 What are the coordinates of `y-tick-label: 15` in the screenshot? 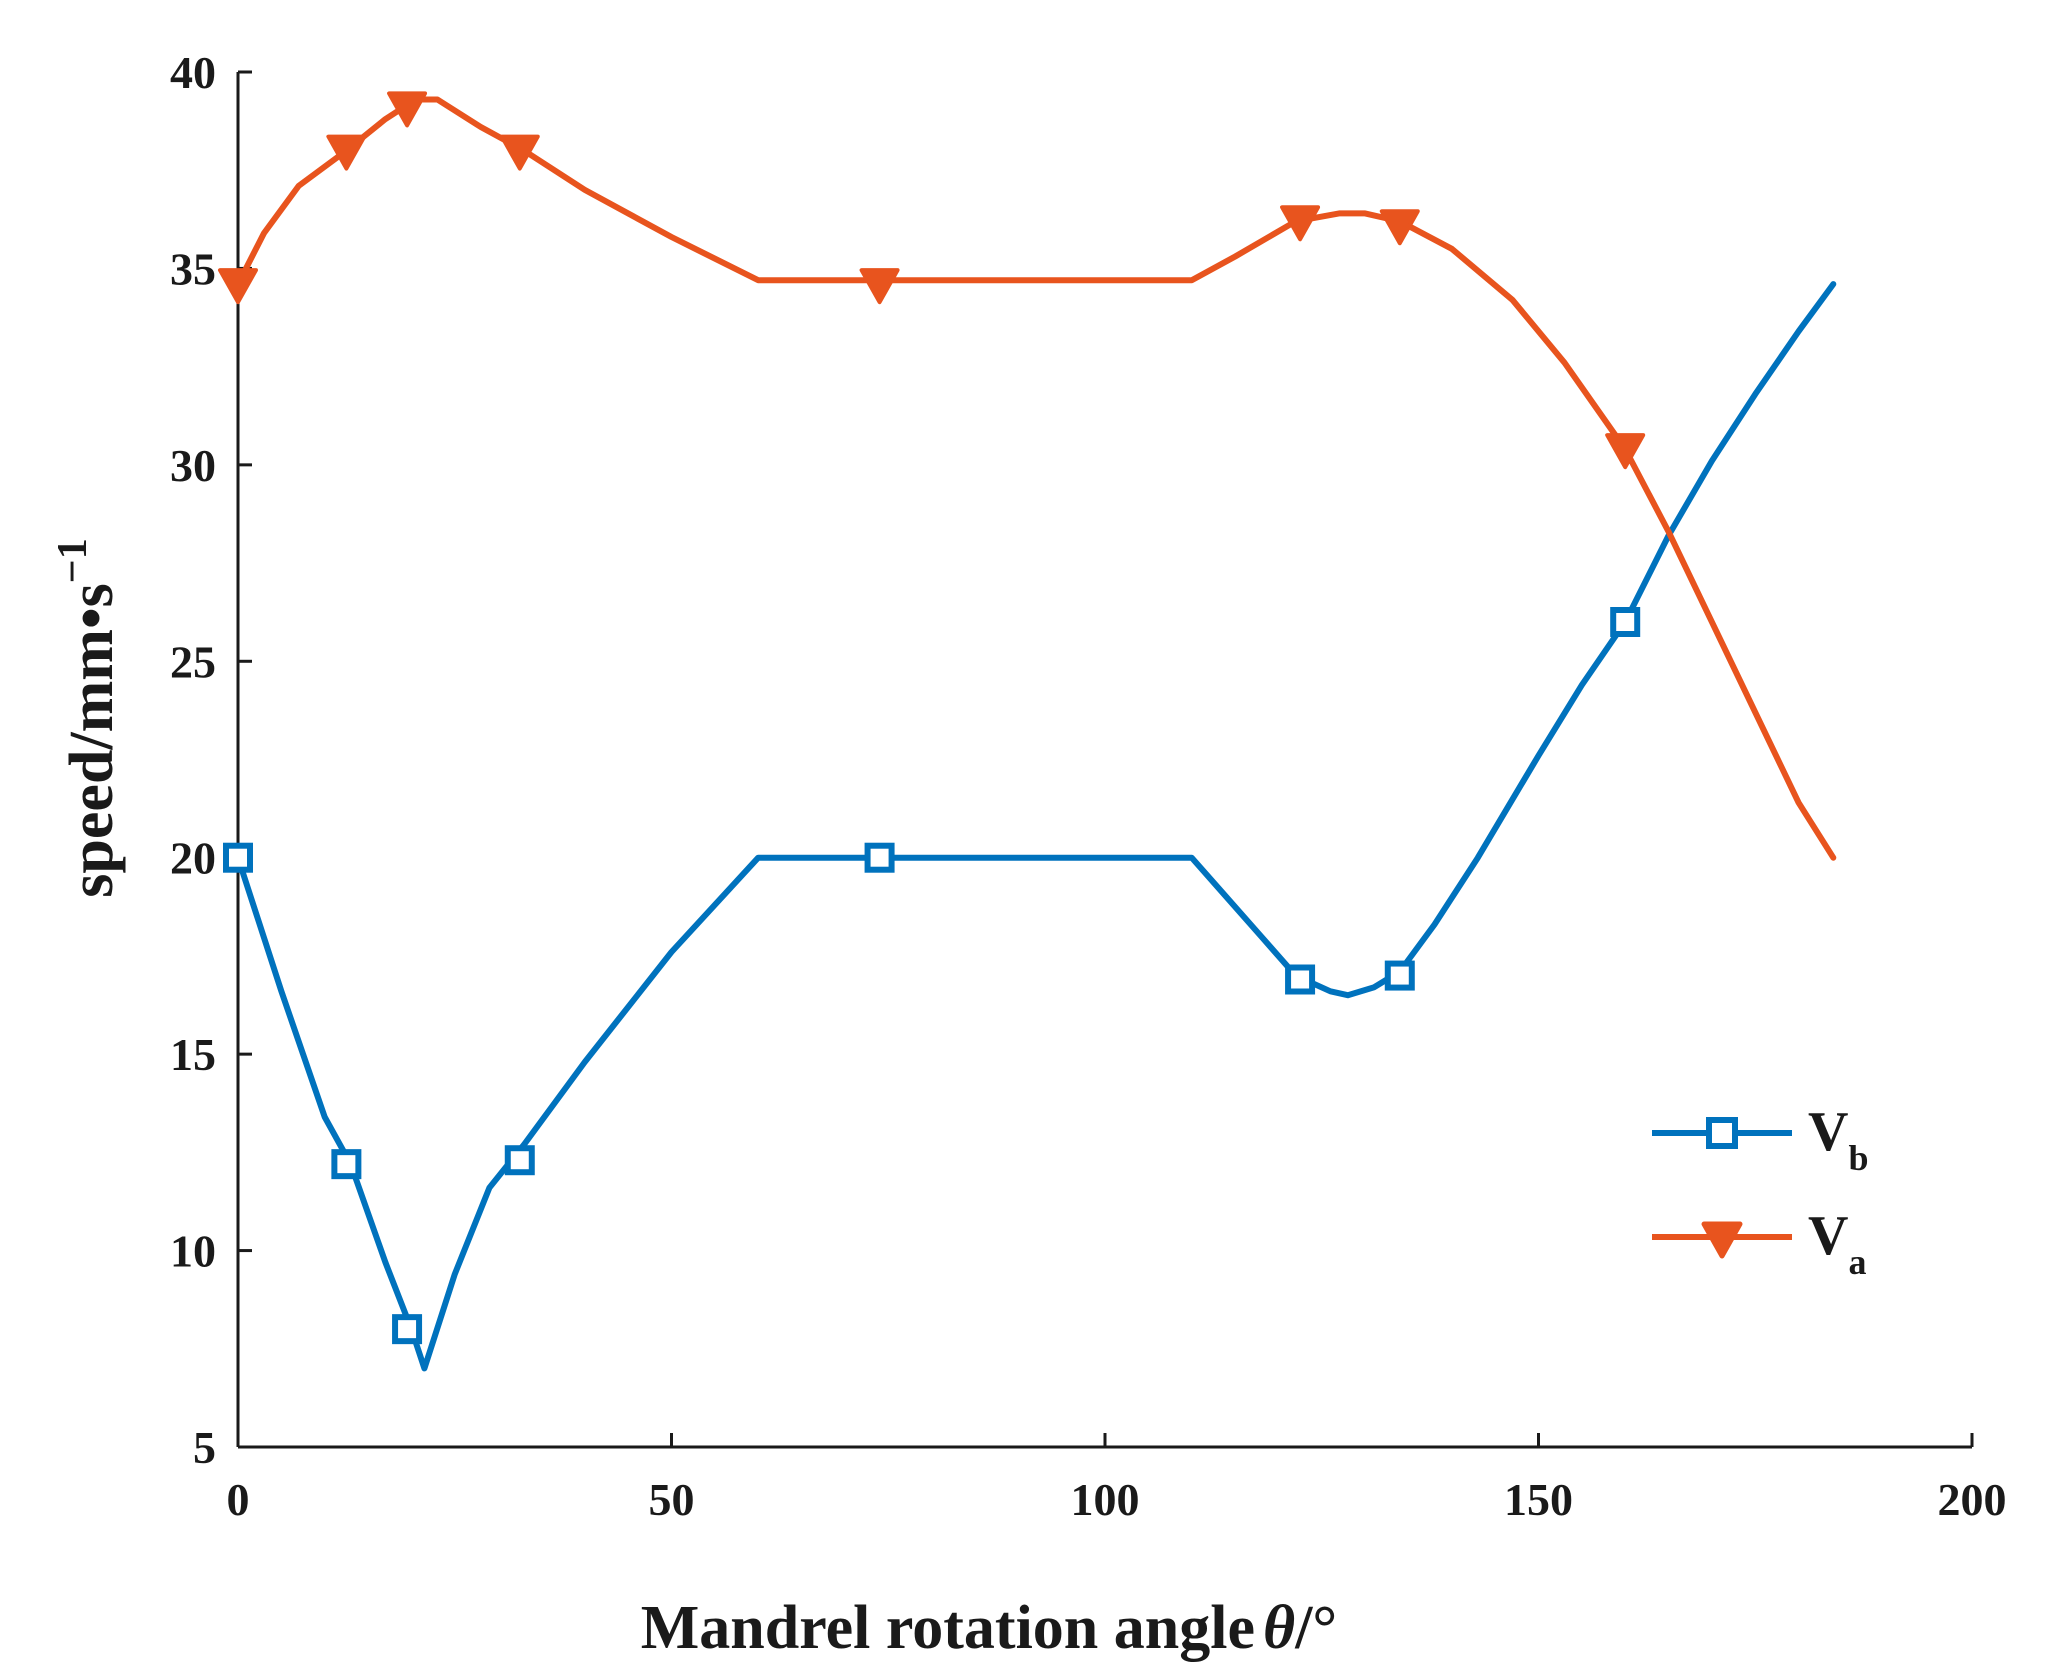 It's located at (193, 1054).